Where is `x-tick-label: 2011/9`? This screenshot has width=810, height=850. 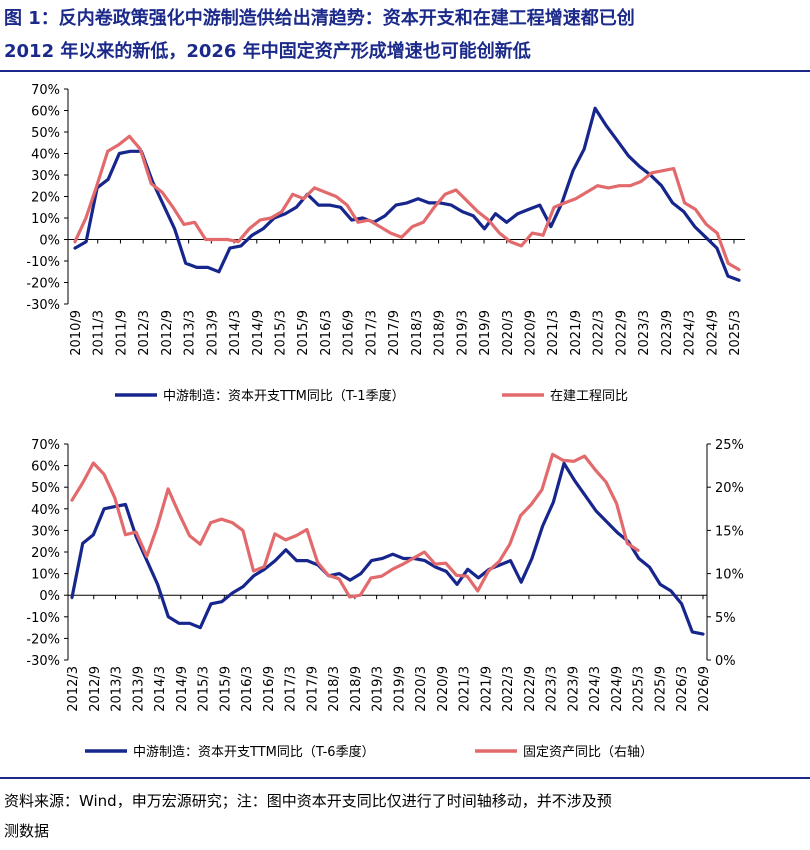
x-tick-label: 2011/9 is located at coordinates (121, 333).